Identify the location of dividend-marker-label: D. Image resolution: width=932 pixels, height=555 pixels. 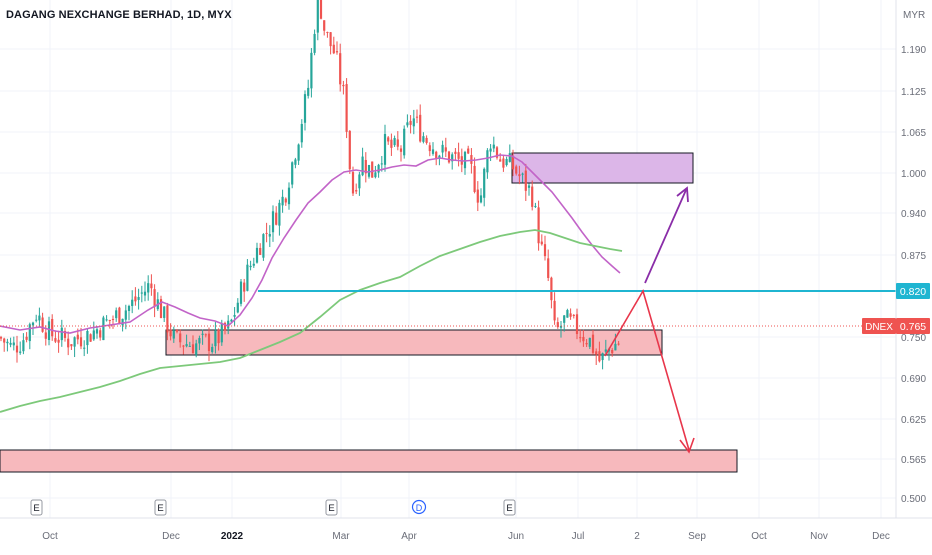
(419, 508).